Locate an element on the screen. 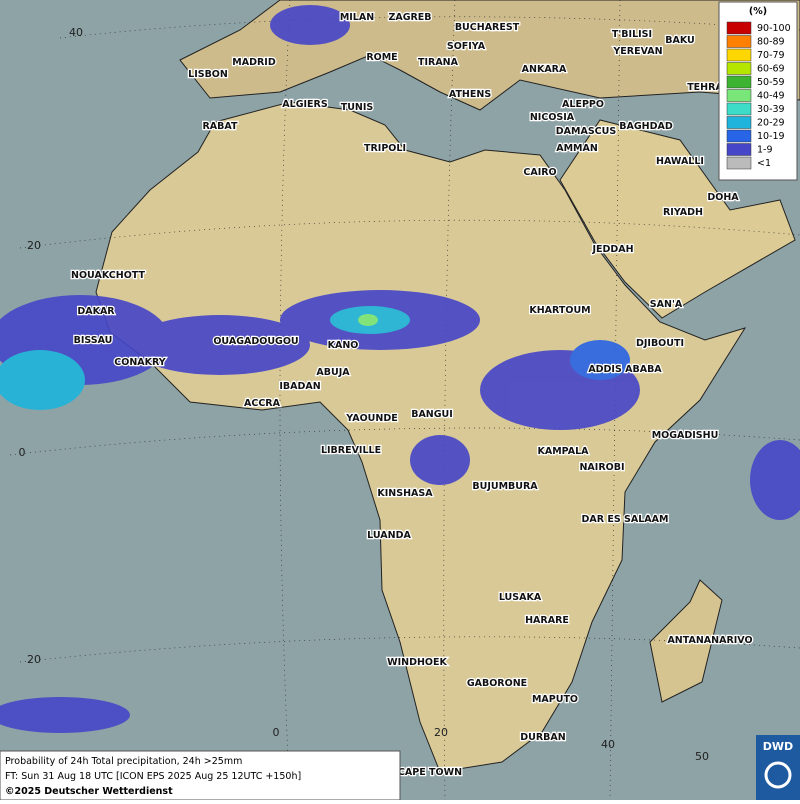 The width and height of the screenshot is (800, 804). city-label: HAWALLI is located at coordinates (680, 161).